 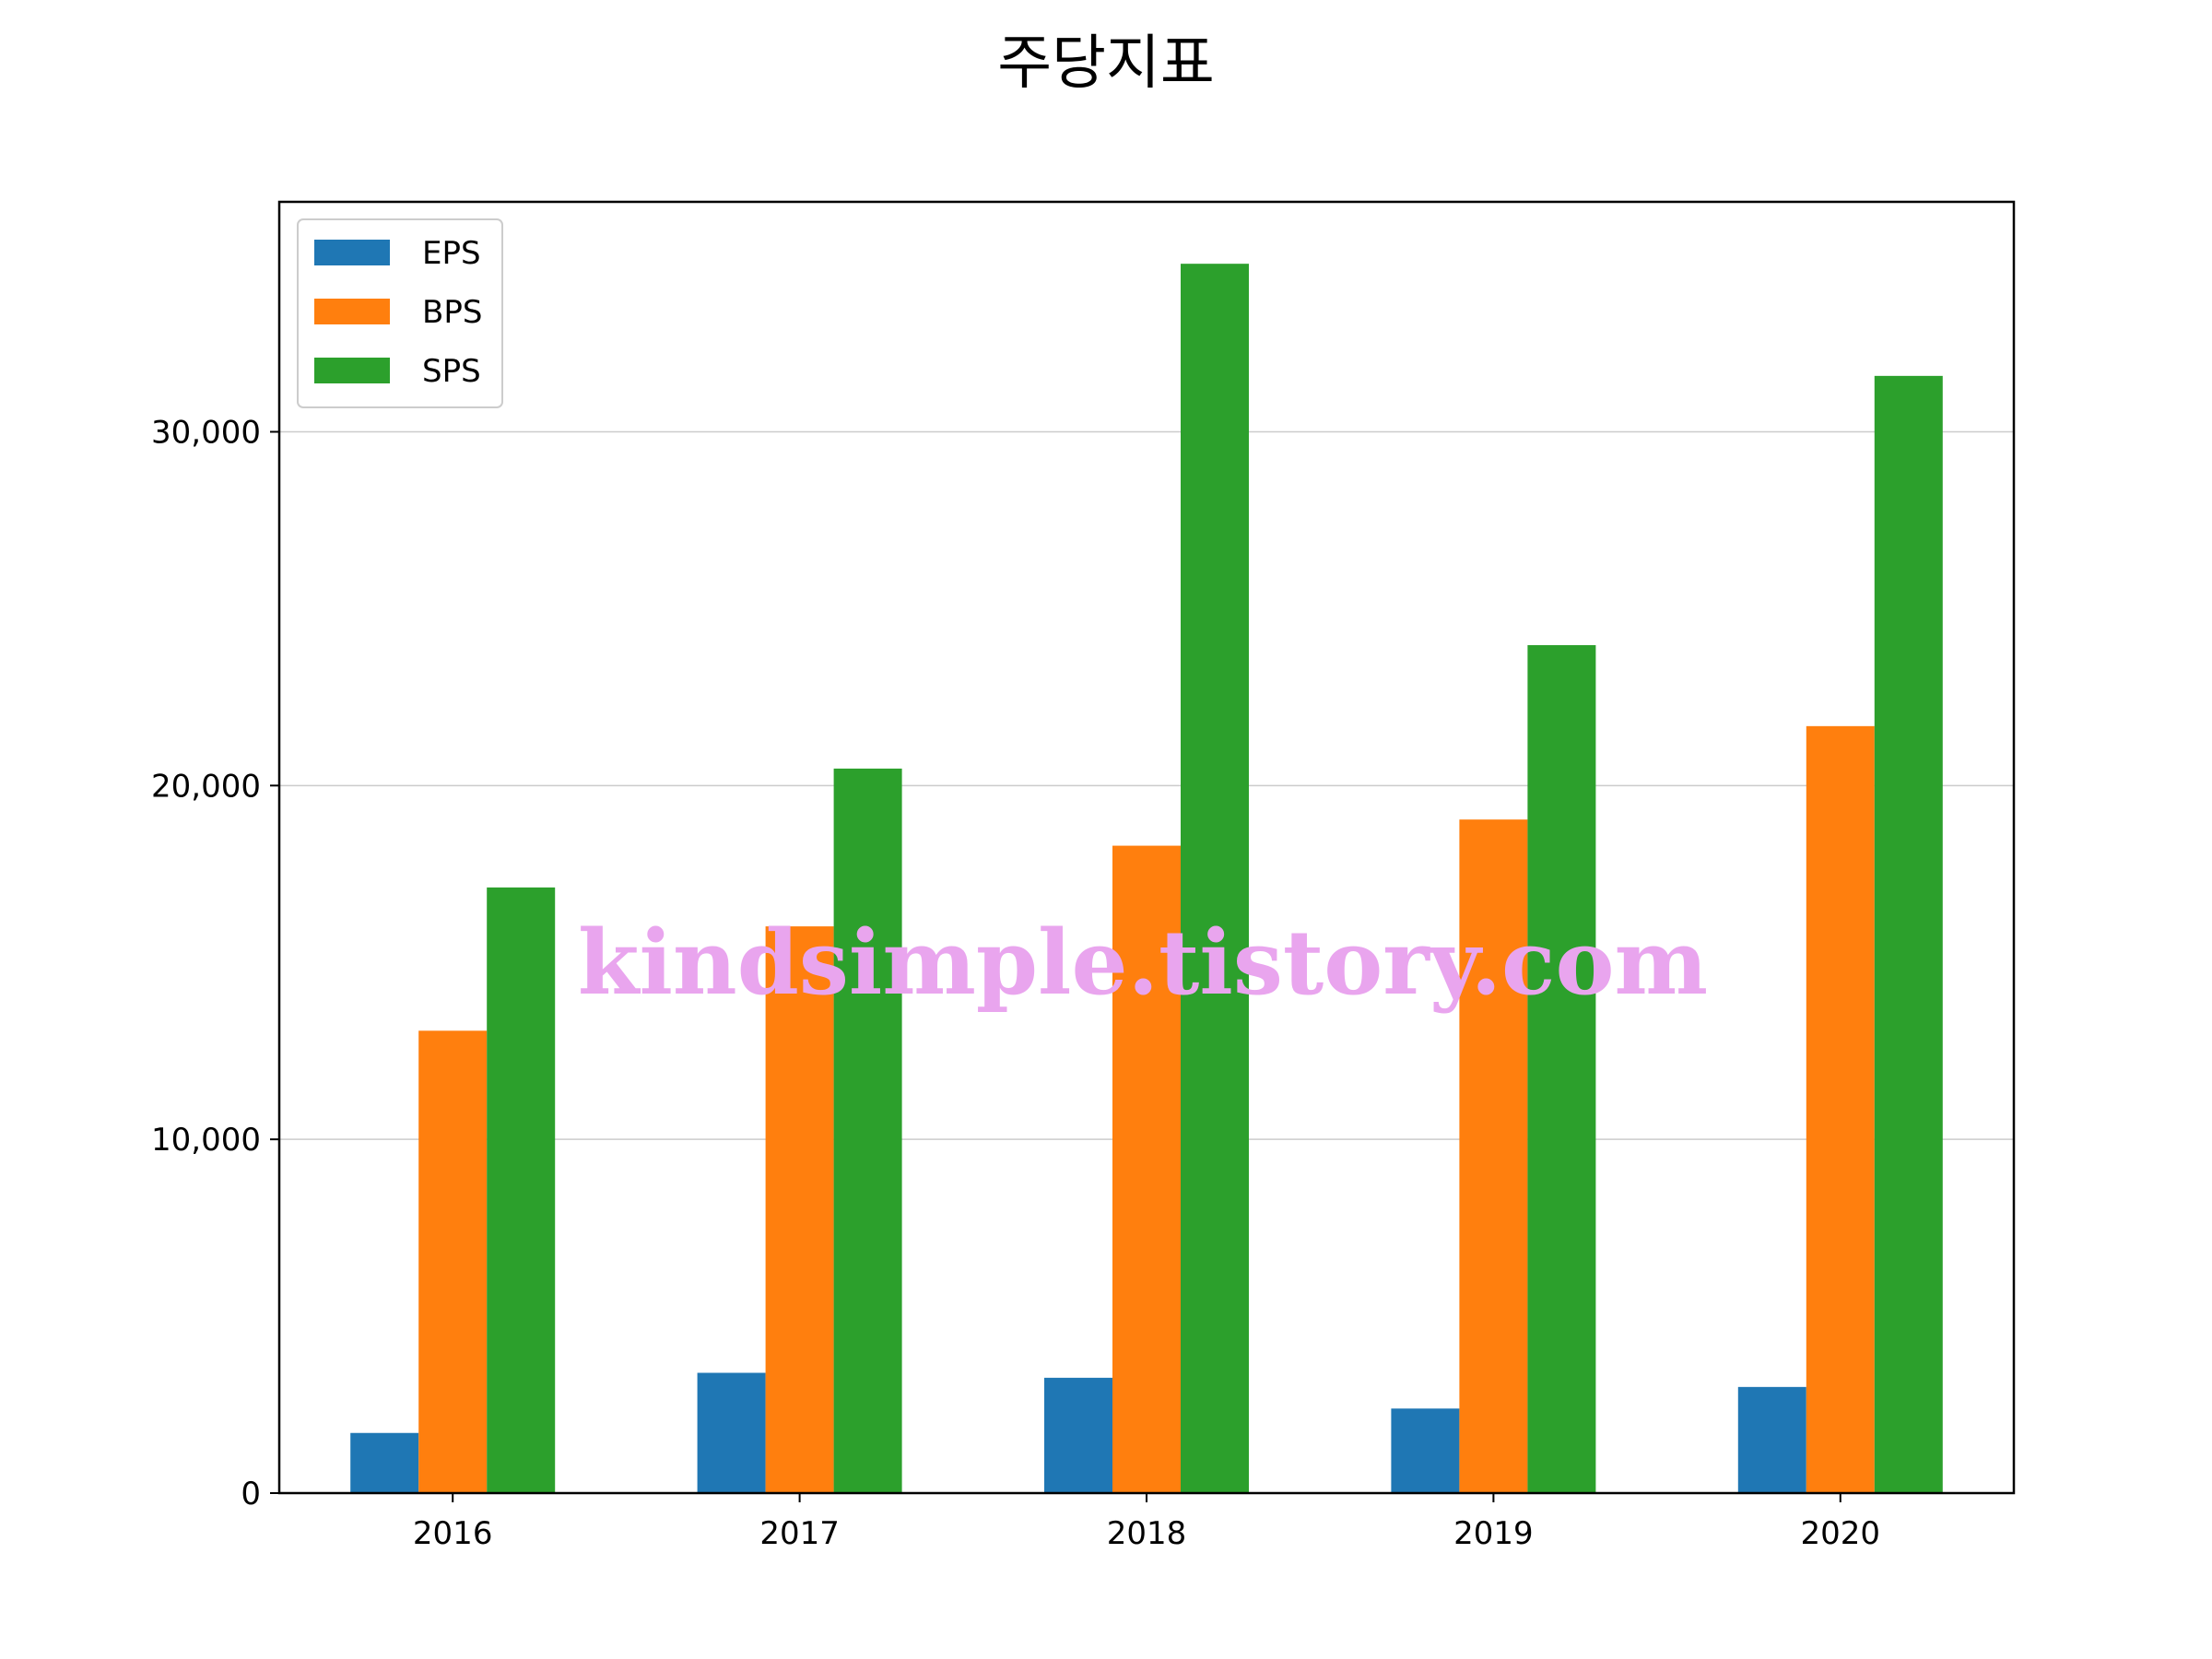 What do you see at coordinates (1561, 1068) in the screenshot?
I see `bar-sps-2019` at bounding box center [1561, 1068].